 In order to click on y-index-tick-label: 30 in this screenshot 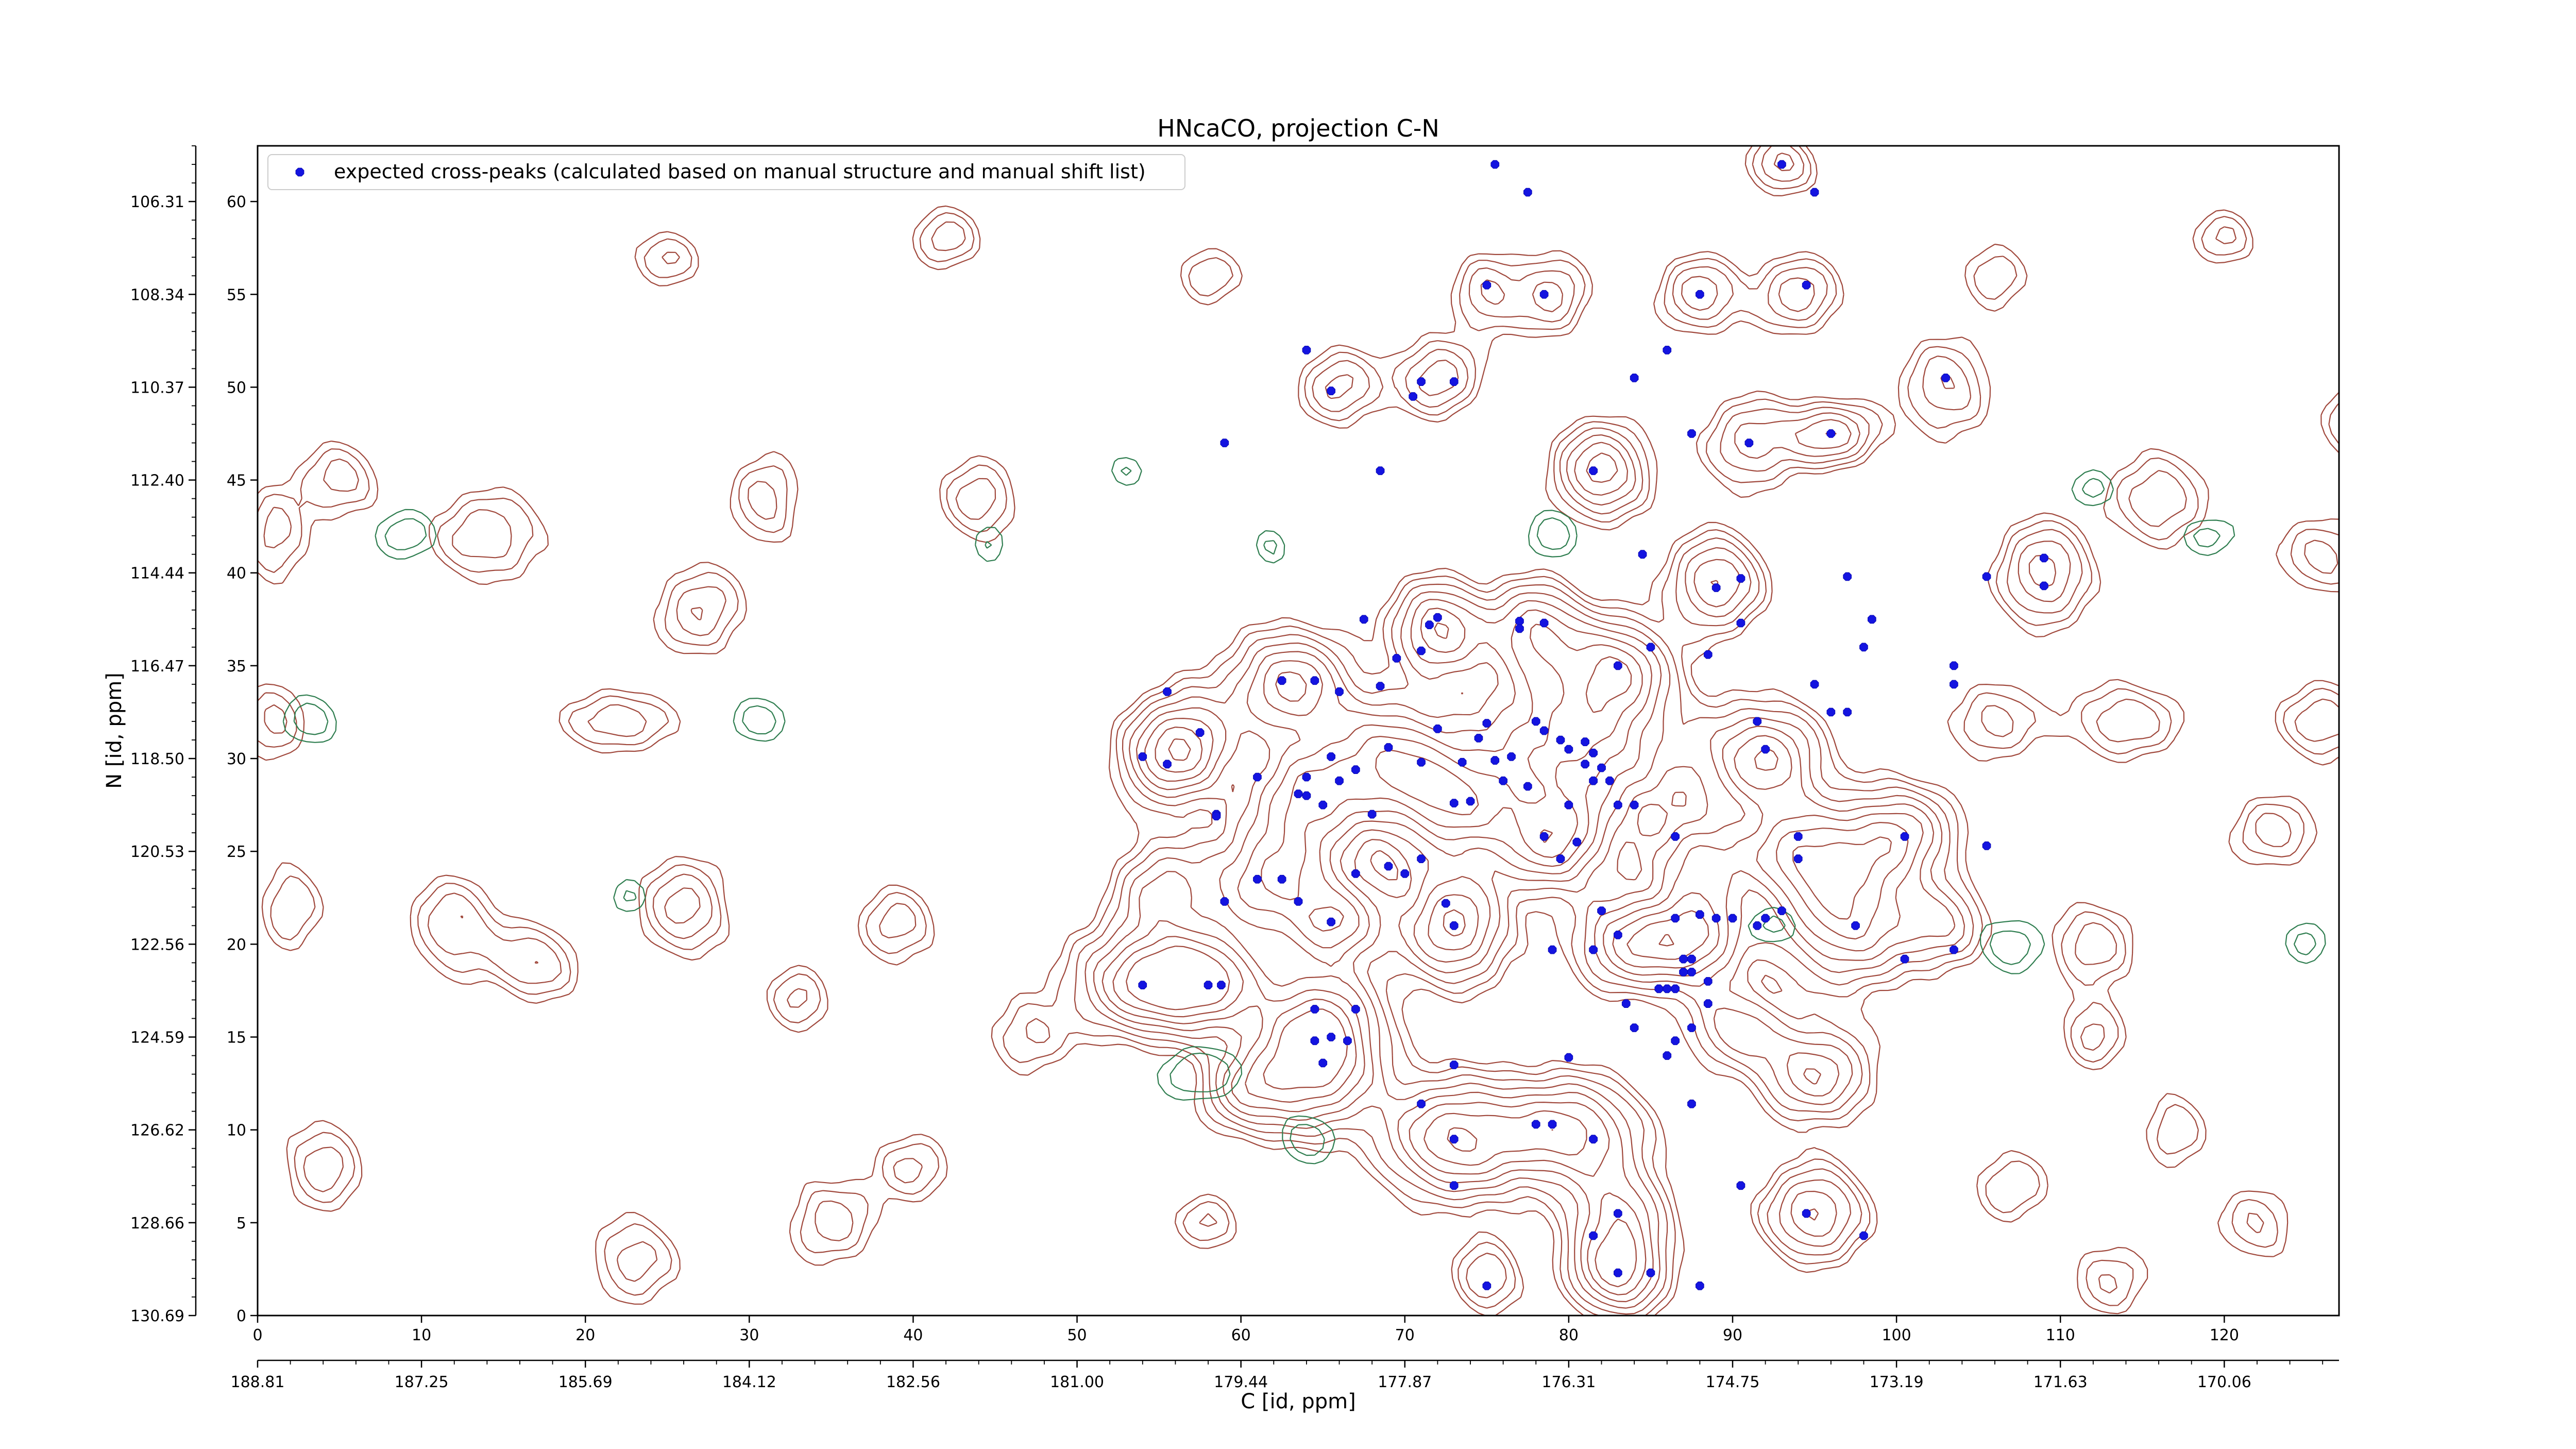, I will do `click(236, 759)`.